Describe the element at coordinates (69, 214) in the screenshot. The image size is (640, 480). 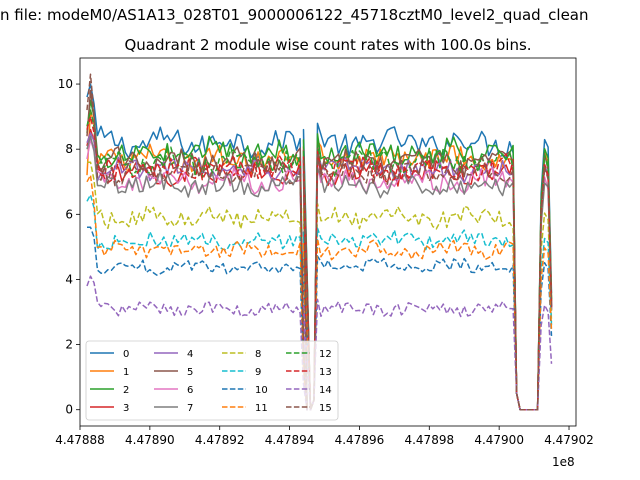
I see `y-tick-label: 6` at that location.